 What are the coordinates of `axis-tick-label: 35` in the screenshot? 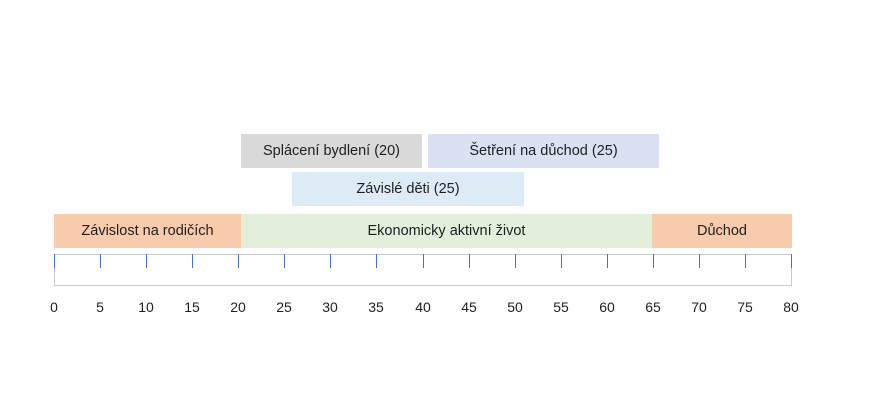 It's located at (376, 307).